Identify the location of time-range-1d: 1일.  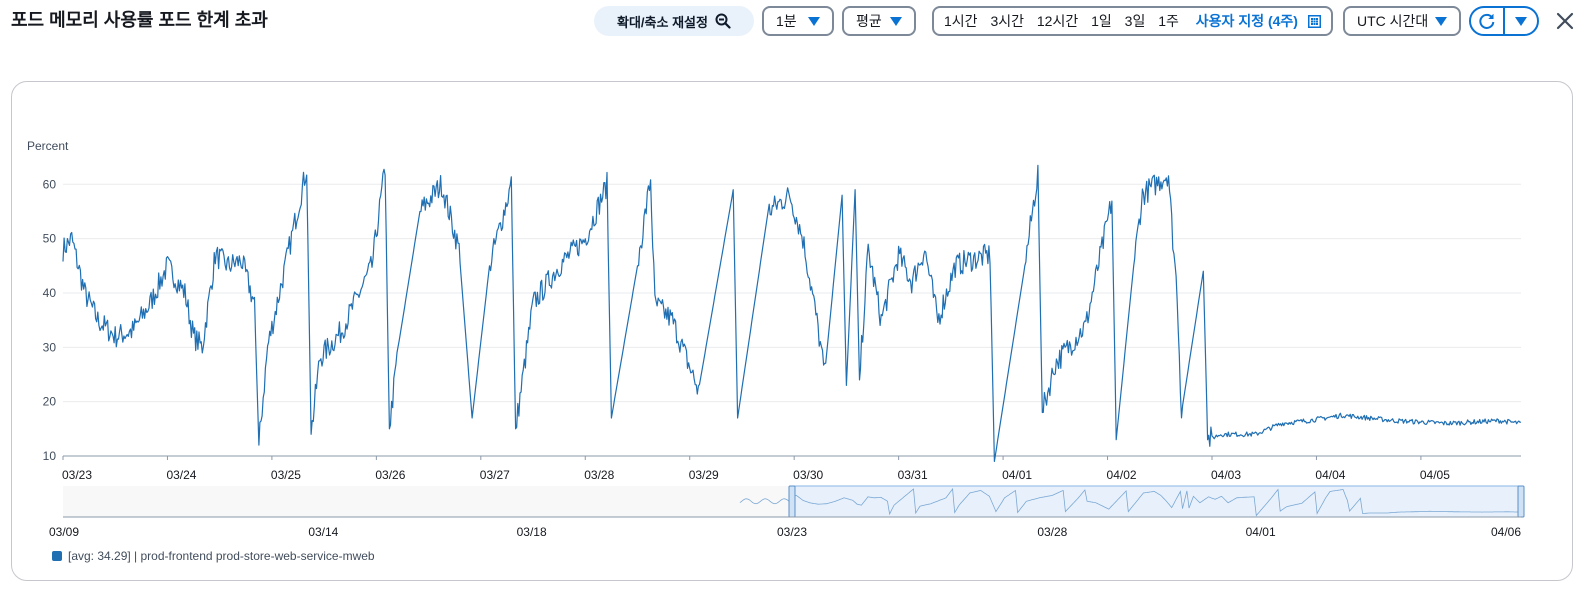
(1101, 21).